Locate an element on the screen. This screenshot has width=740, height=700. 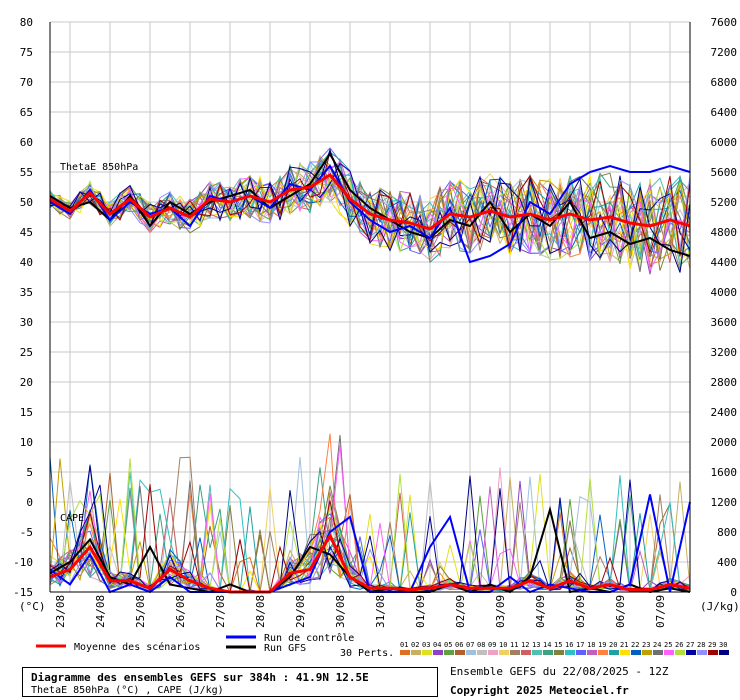
right-tick-label: 1200 is located at coordinates (724, 502).